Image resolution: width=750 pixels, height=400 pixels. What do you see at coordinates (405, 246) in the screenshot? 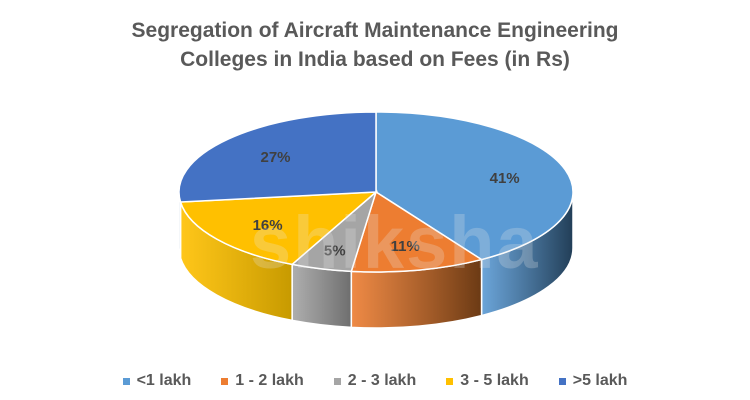
I see `data-label-1: 11%` at bounding box center [405, 246].